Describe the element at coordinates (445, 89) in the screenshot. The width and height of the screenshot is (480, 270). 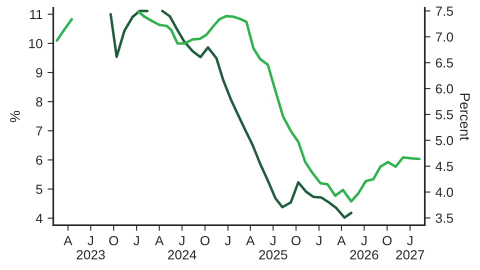
I see `y2-tick-label: 6.0` at that location.